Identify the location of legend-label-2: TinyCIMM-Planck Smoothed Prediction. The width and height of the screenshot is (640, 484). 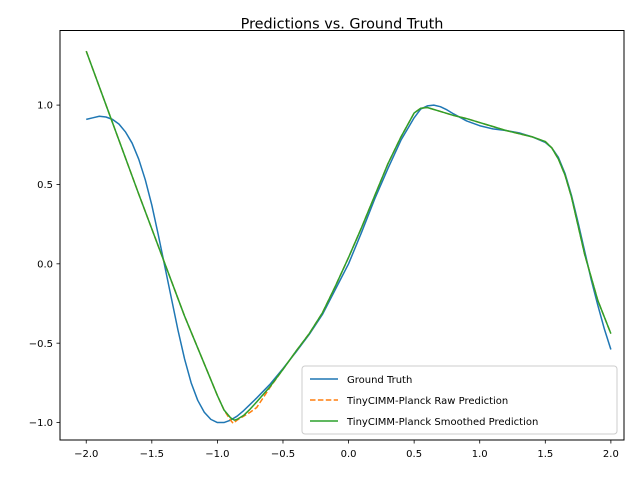
(442, 422).